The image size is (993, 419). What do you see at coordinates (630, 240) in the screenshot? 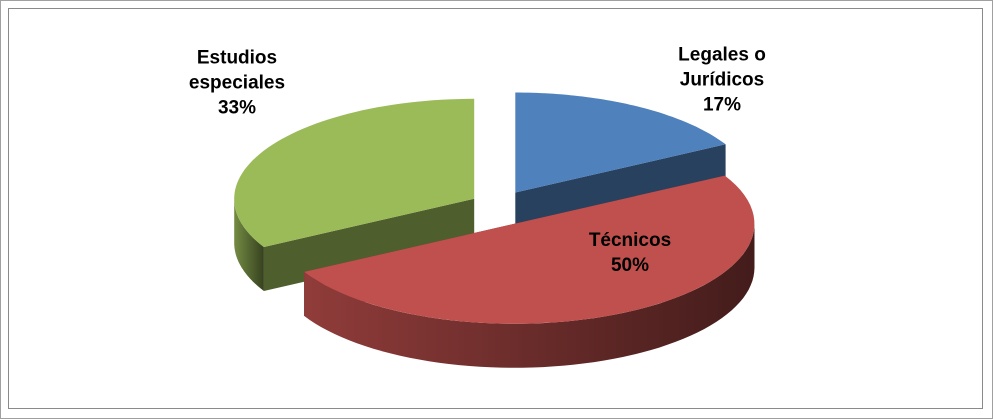
I see `category-label: Técnicos` at bounding box center [630, 240].